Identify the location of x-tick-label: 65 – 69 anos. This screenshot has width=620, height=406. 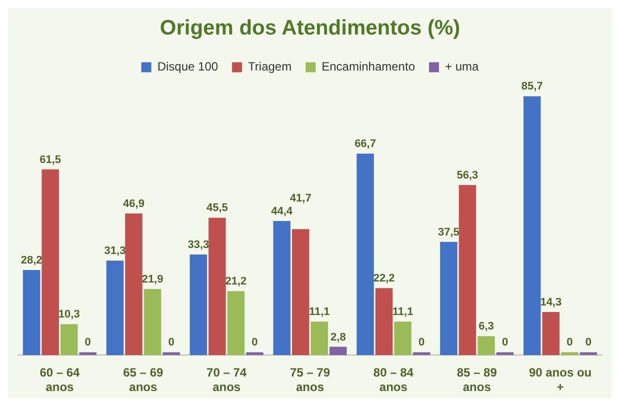
(143, 380).